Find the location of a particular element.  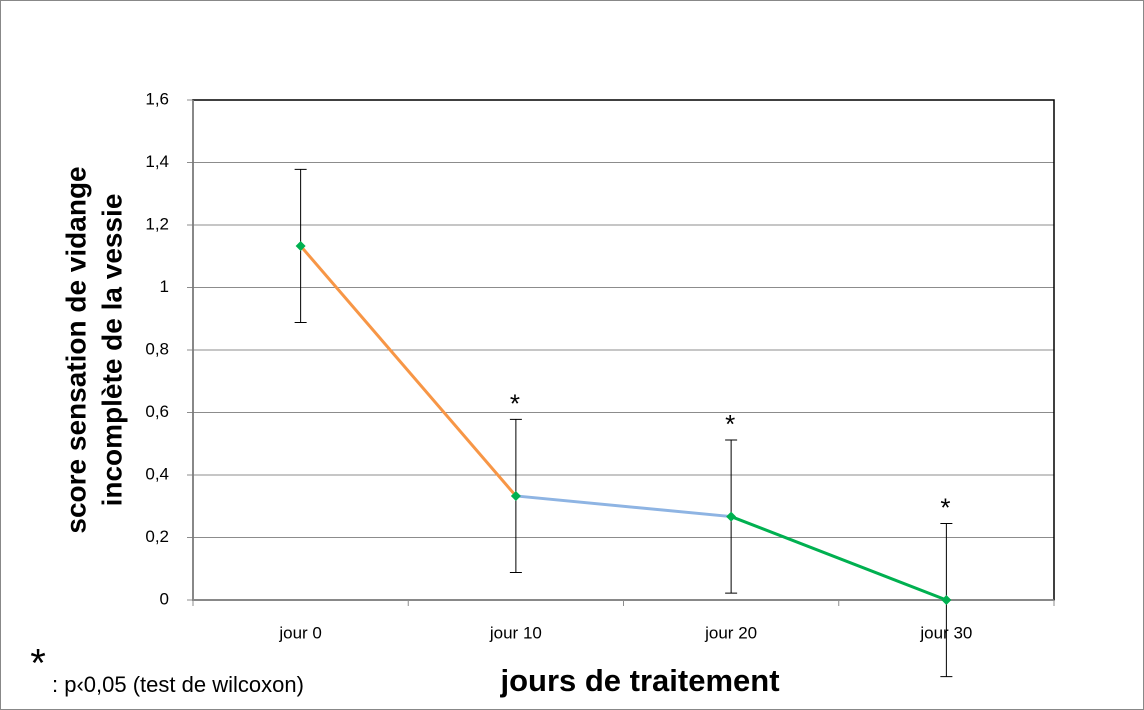

y-tick-label: 0,6 is located at coordinates (157, 411).